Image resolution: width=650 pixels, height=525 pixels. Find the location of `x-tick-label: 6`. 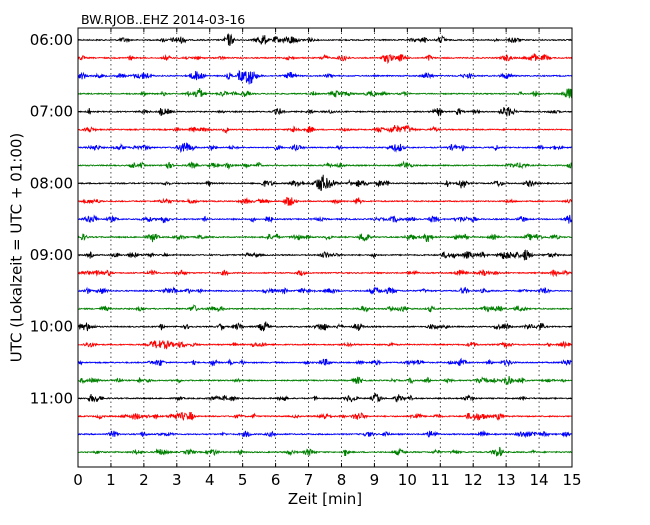

x-tick-label: 6 is located at coordinates (276, 480).